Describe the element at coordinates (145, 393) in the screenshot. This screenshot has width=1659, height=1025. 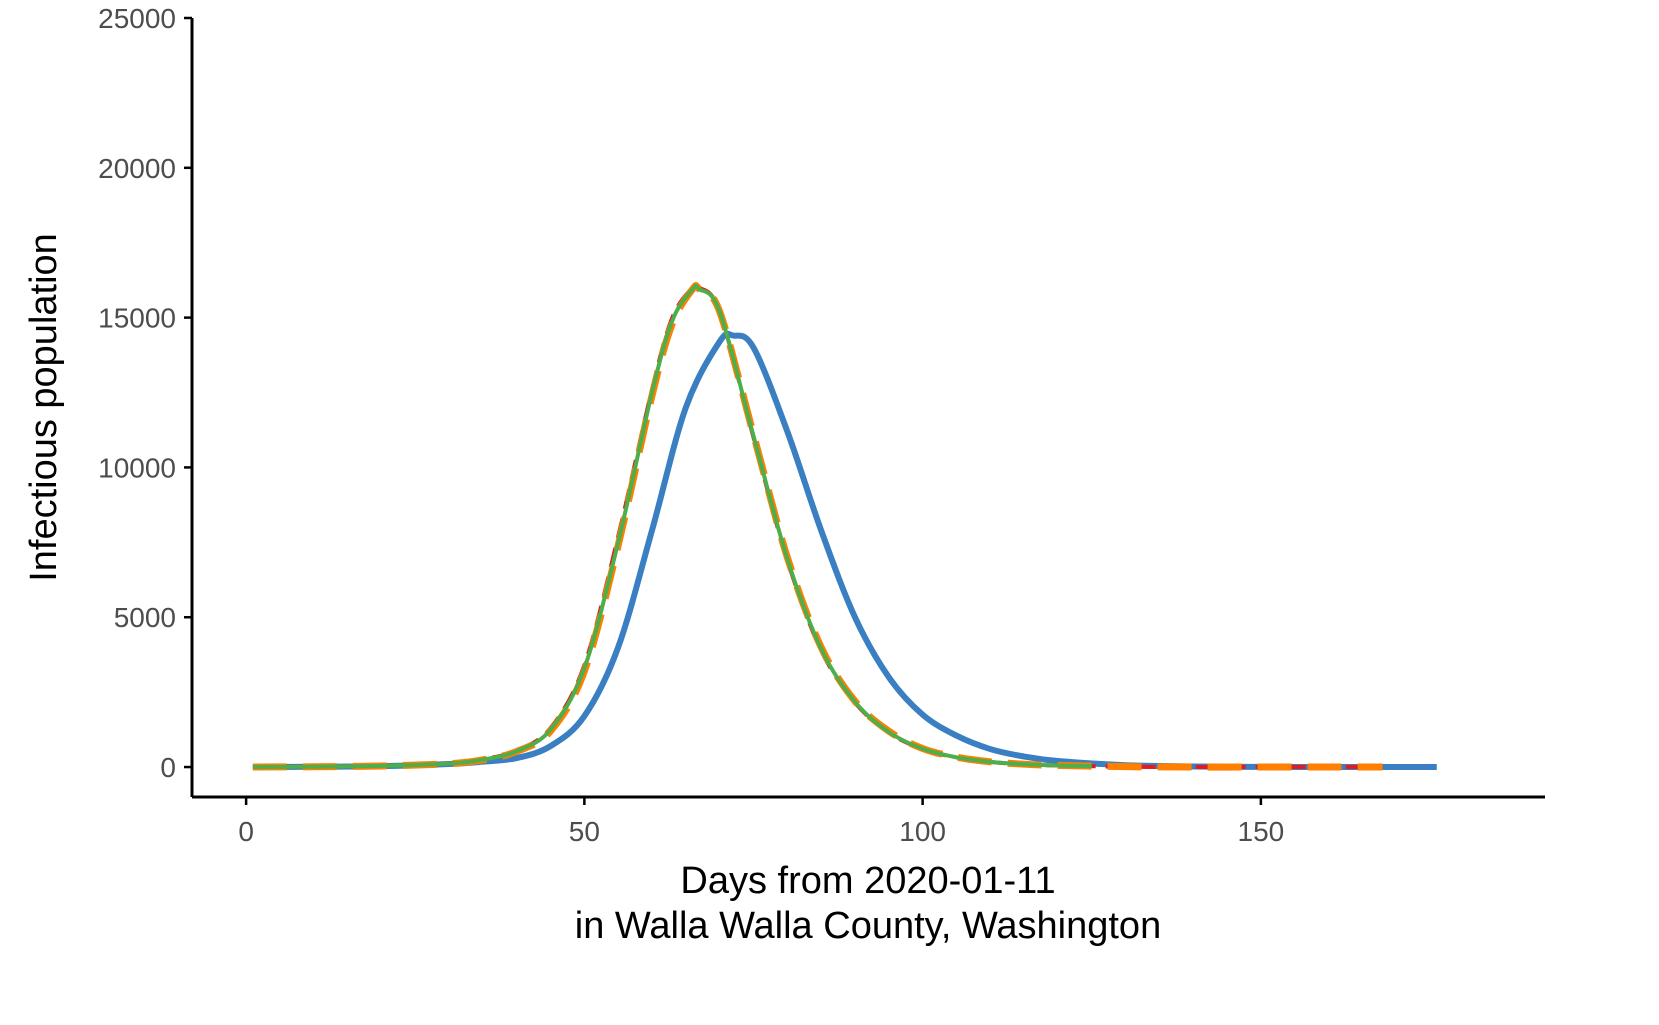
I see `y-axis-ticks: 0 5000 10000 15000 20000 25000` at that location.